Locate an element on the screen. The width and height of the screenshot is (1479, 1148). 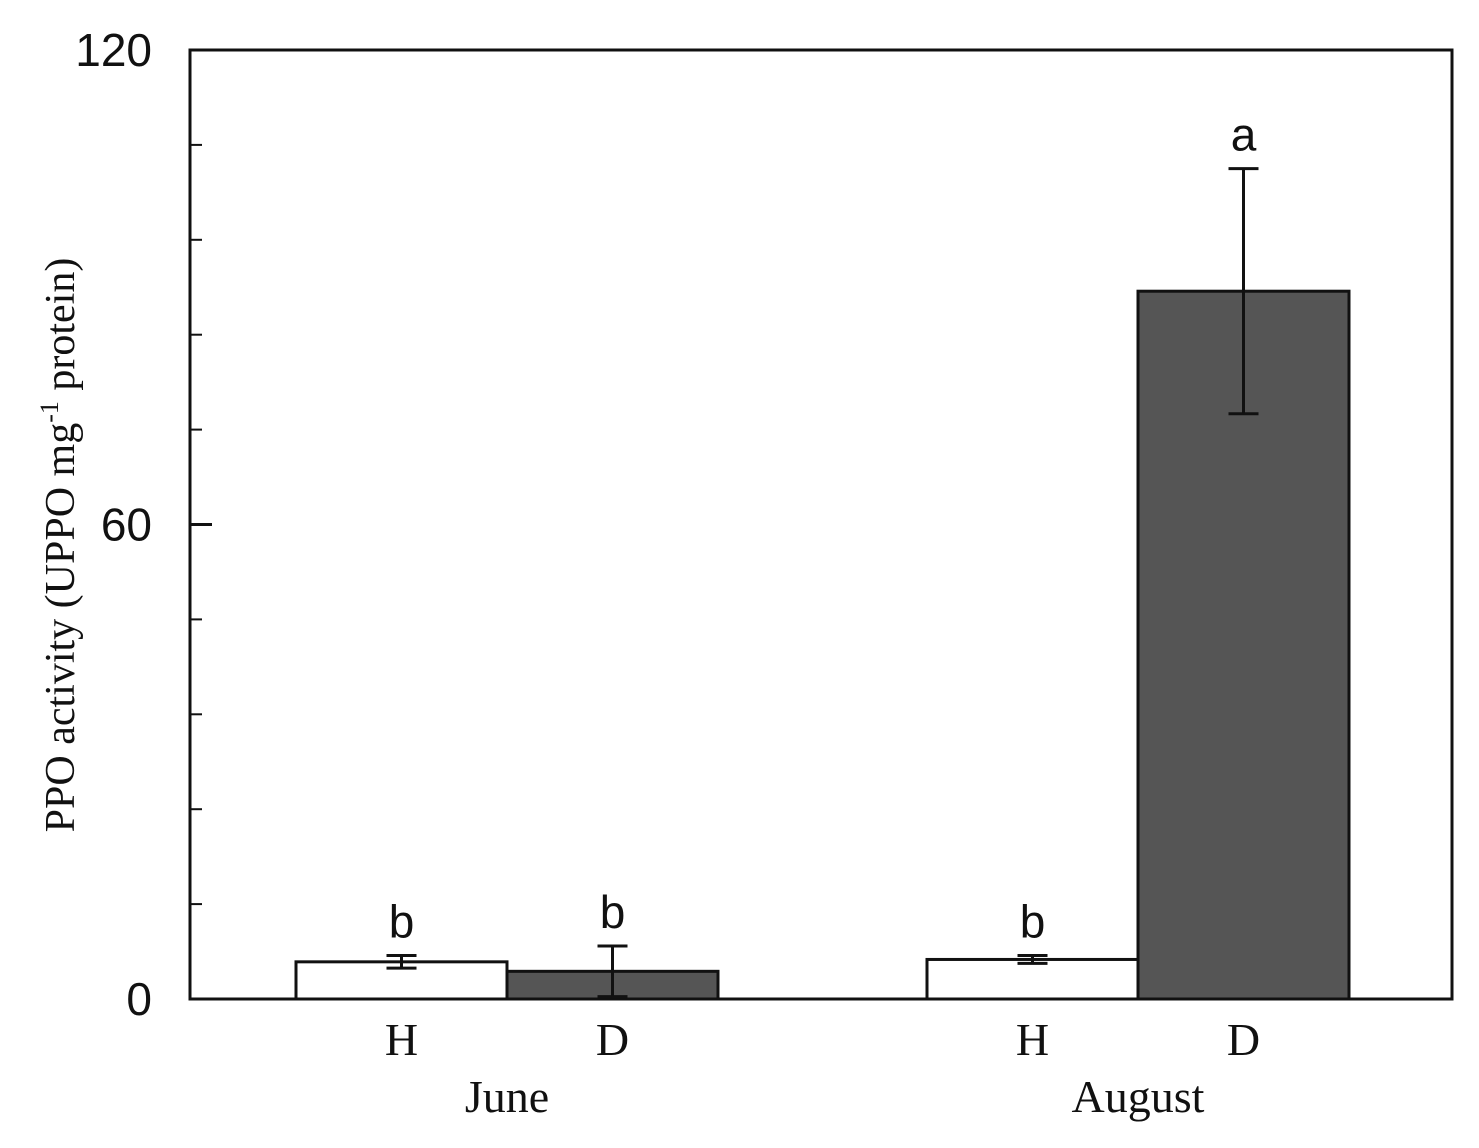
significance-label: a is located at coordinates (1244, 135).